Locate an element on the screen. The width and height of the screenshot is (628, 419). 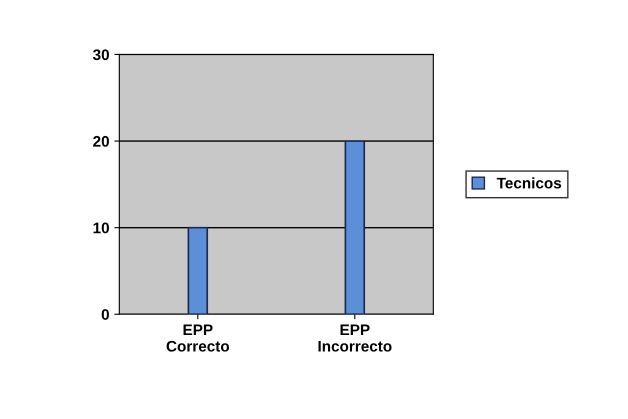
y-tick-label: 20 is located at coordinates (101, 141).